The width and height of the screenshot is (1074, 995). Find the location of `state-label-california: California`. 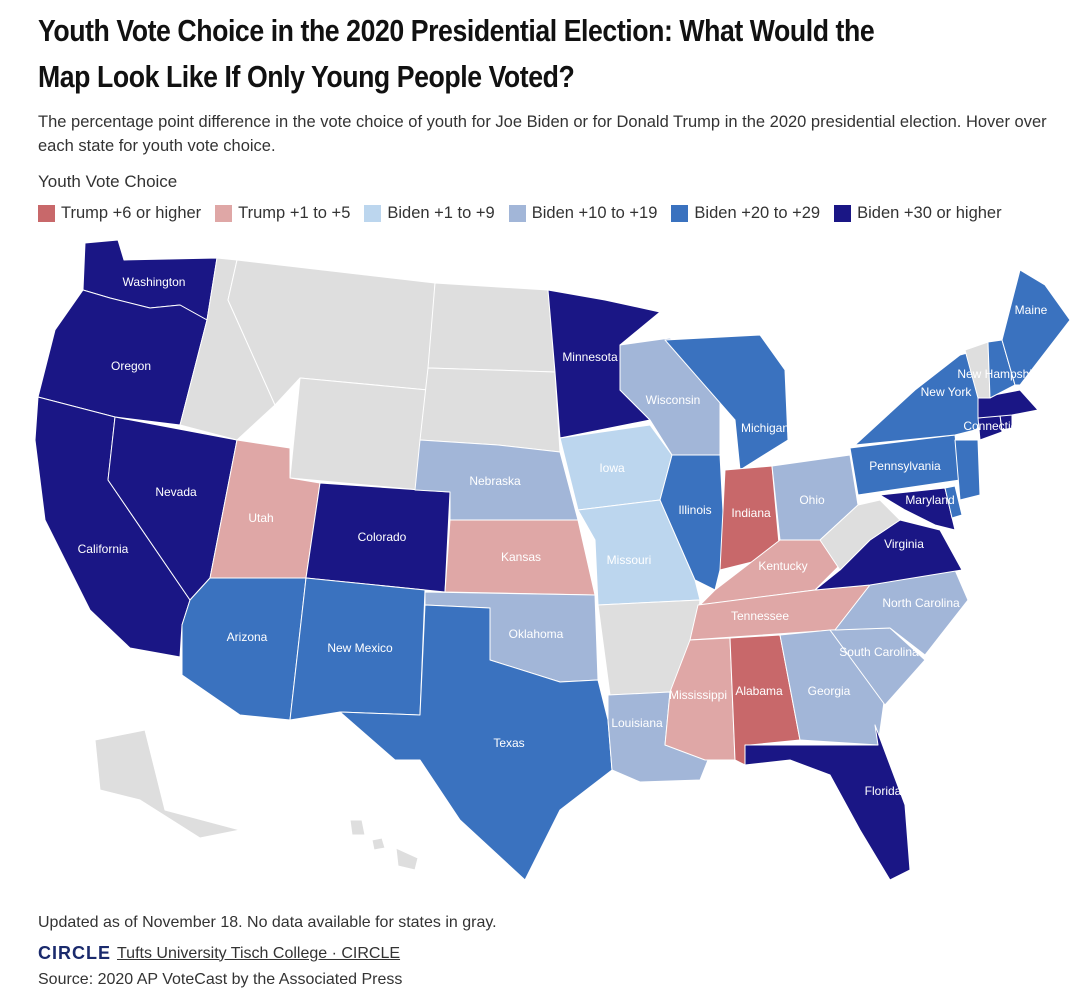

state-label-california: California is located at coordinates (103, 549).